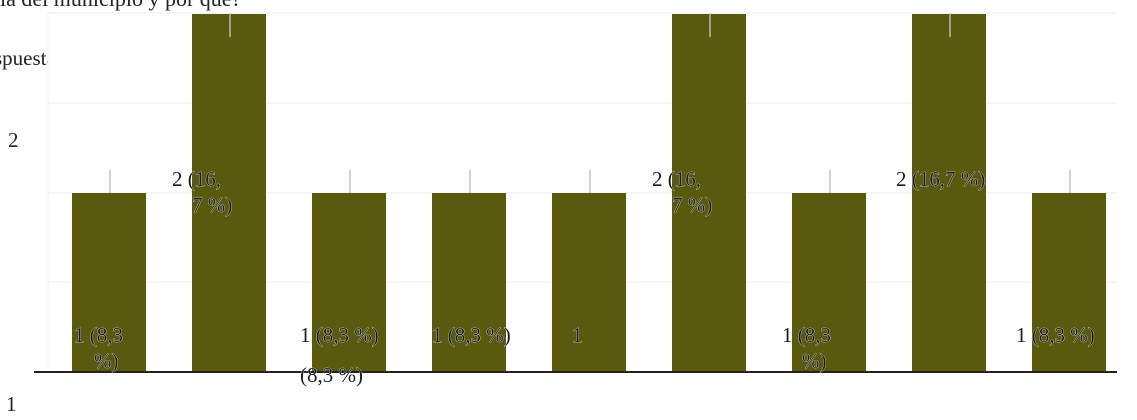 The height and width of the screenshot is (420, 1137). What do you see at coordinates (120, 6) in the screenshot?
I see `chart-title: ia del municipio y por qué?` at bounding box center [120, 6].